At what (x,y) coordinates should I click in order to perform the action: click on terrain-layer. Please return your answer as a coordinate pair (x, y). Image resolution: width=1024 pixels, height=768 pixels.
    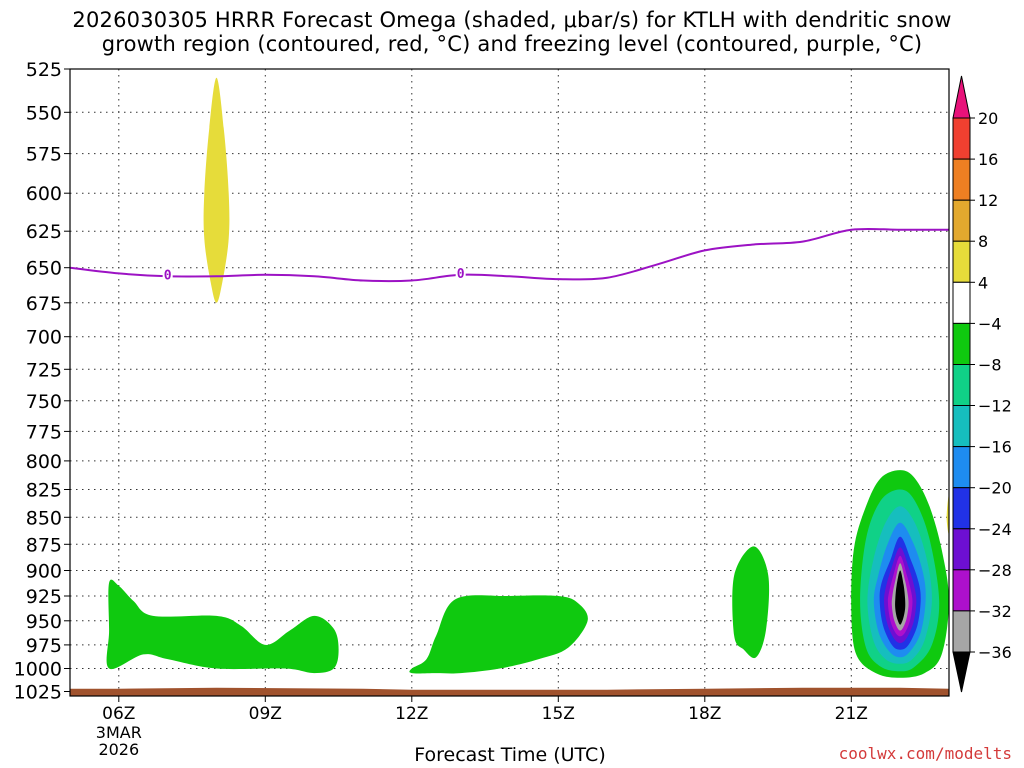
    Looking at the image, I should click on (509, 691).